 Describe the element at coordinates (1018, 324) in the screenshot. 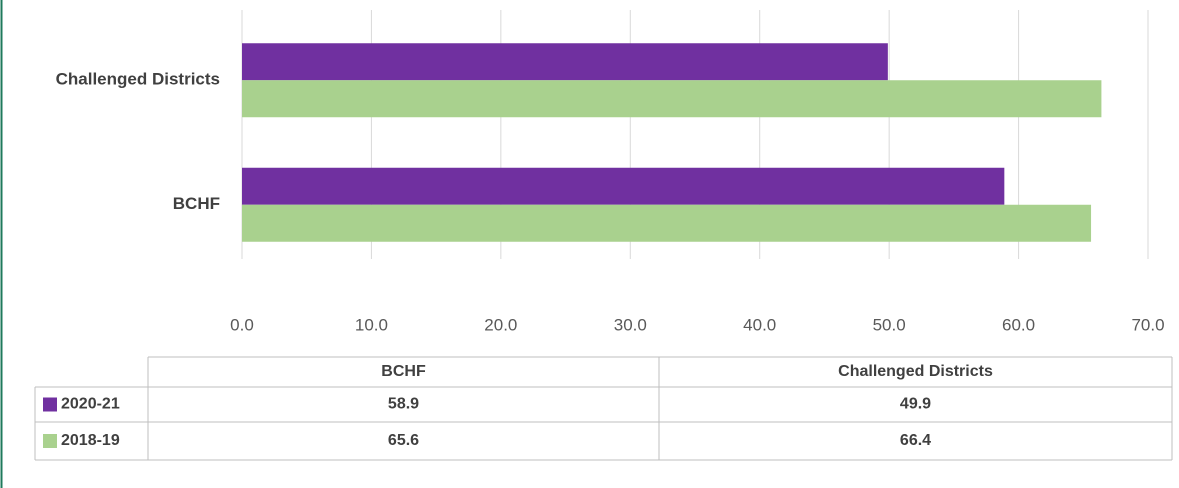

I see `x-tick-label: 60.0` at that location.